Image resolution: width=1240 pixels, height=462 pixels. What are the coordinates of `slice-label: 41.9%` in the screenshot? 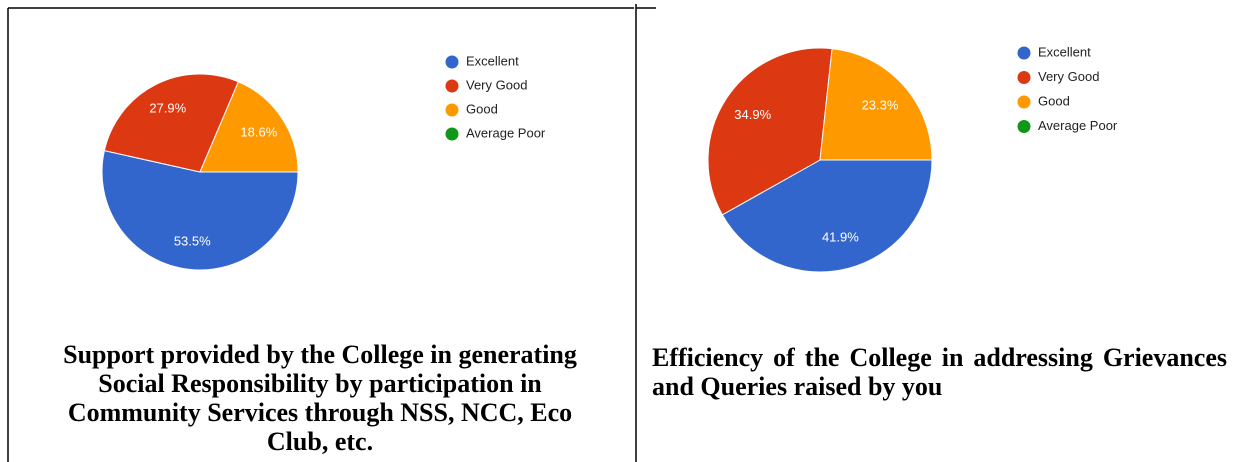 It's located at (840, 236).